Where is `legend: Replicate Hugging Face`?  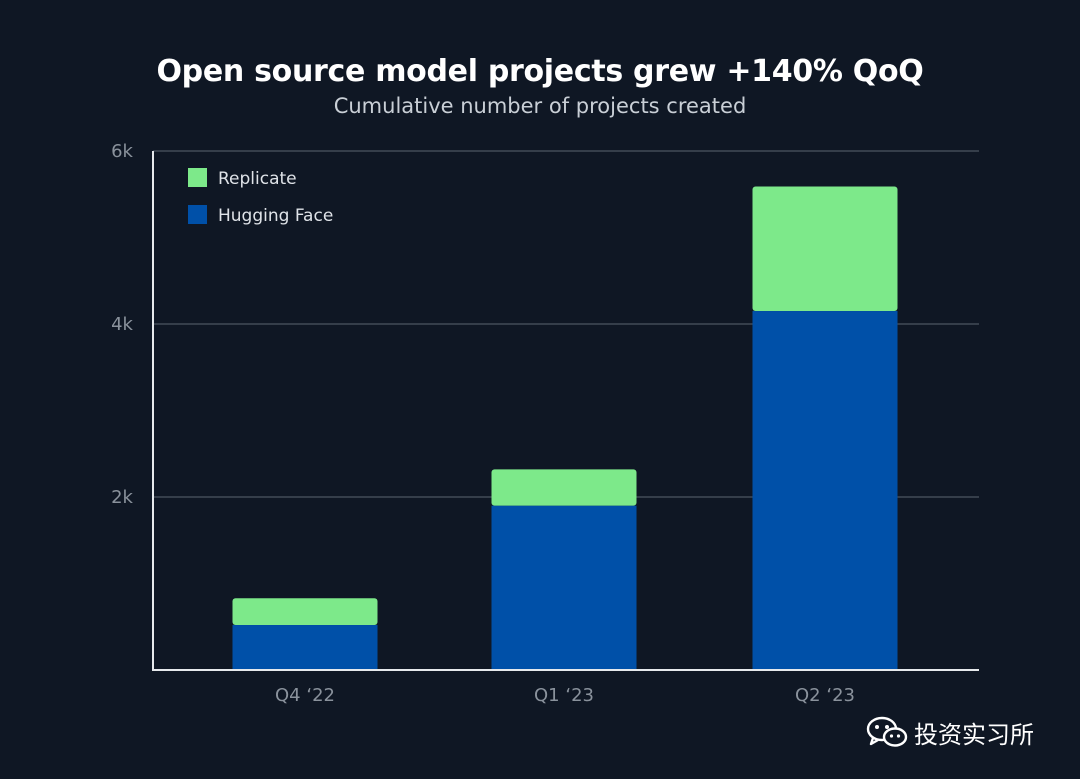
legend: Replicate Hugging Face is located at coordinates (260, 197).